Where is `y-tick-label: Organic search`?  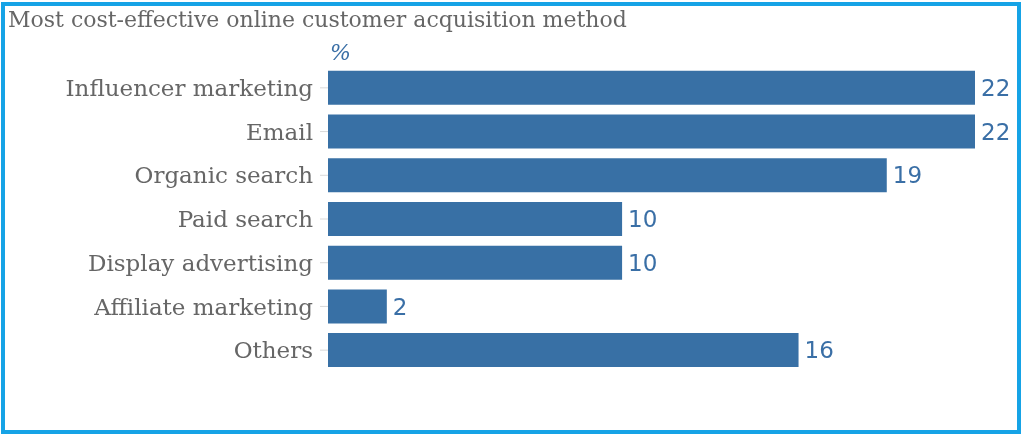 y-tick-label: Organic search is located at coordinates (224, 175).